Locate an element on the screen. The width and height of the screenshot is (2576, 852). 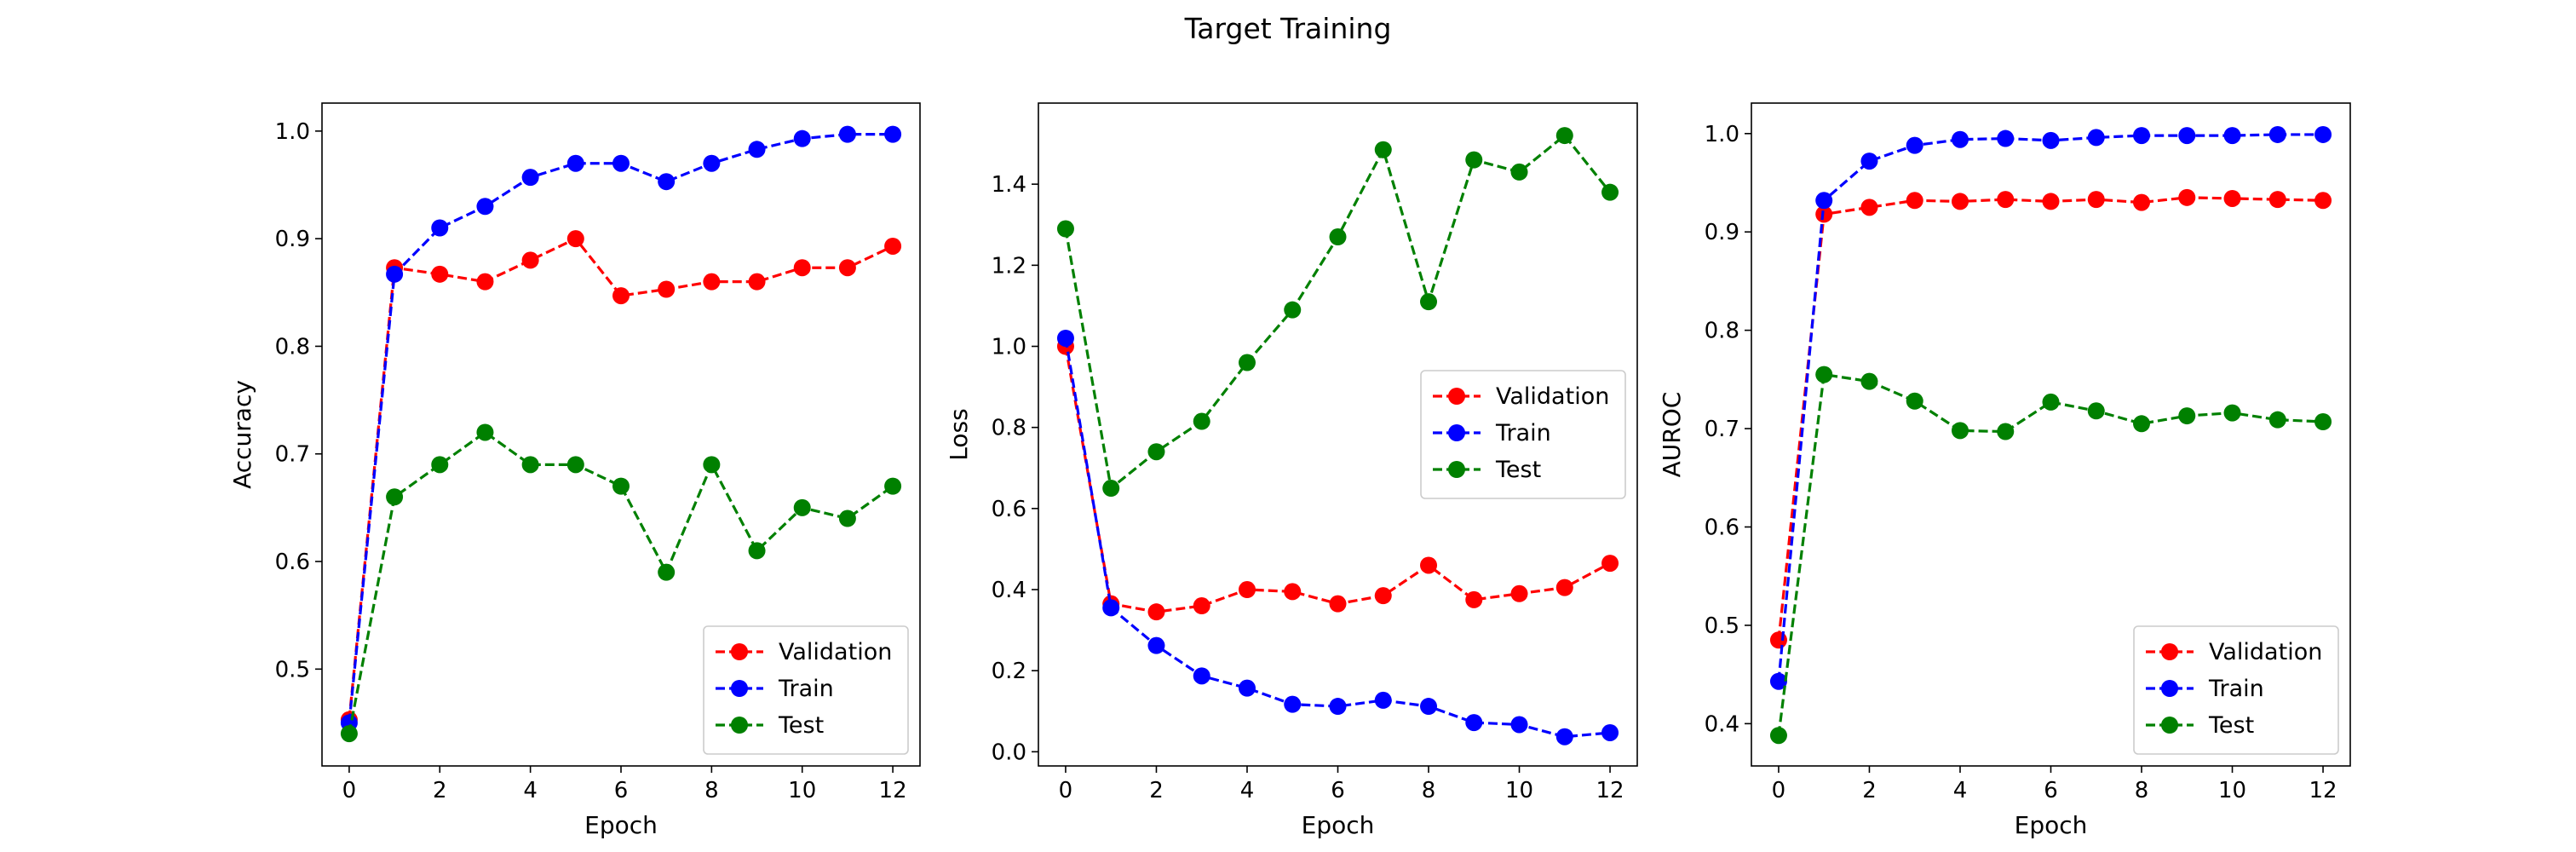
chart-1-legend: Validation Train Test is located at coordinates (806, 690).